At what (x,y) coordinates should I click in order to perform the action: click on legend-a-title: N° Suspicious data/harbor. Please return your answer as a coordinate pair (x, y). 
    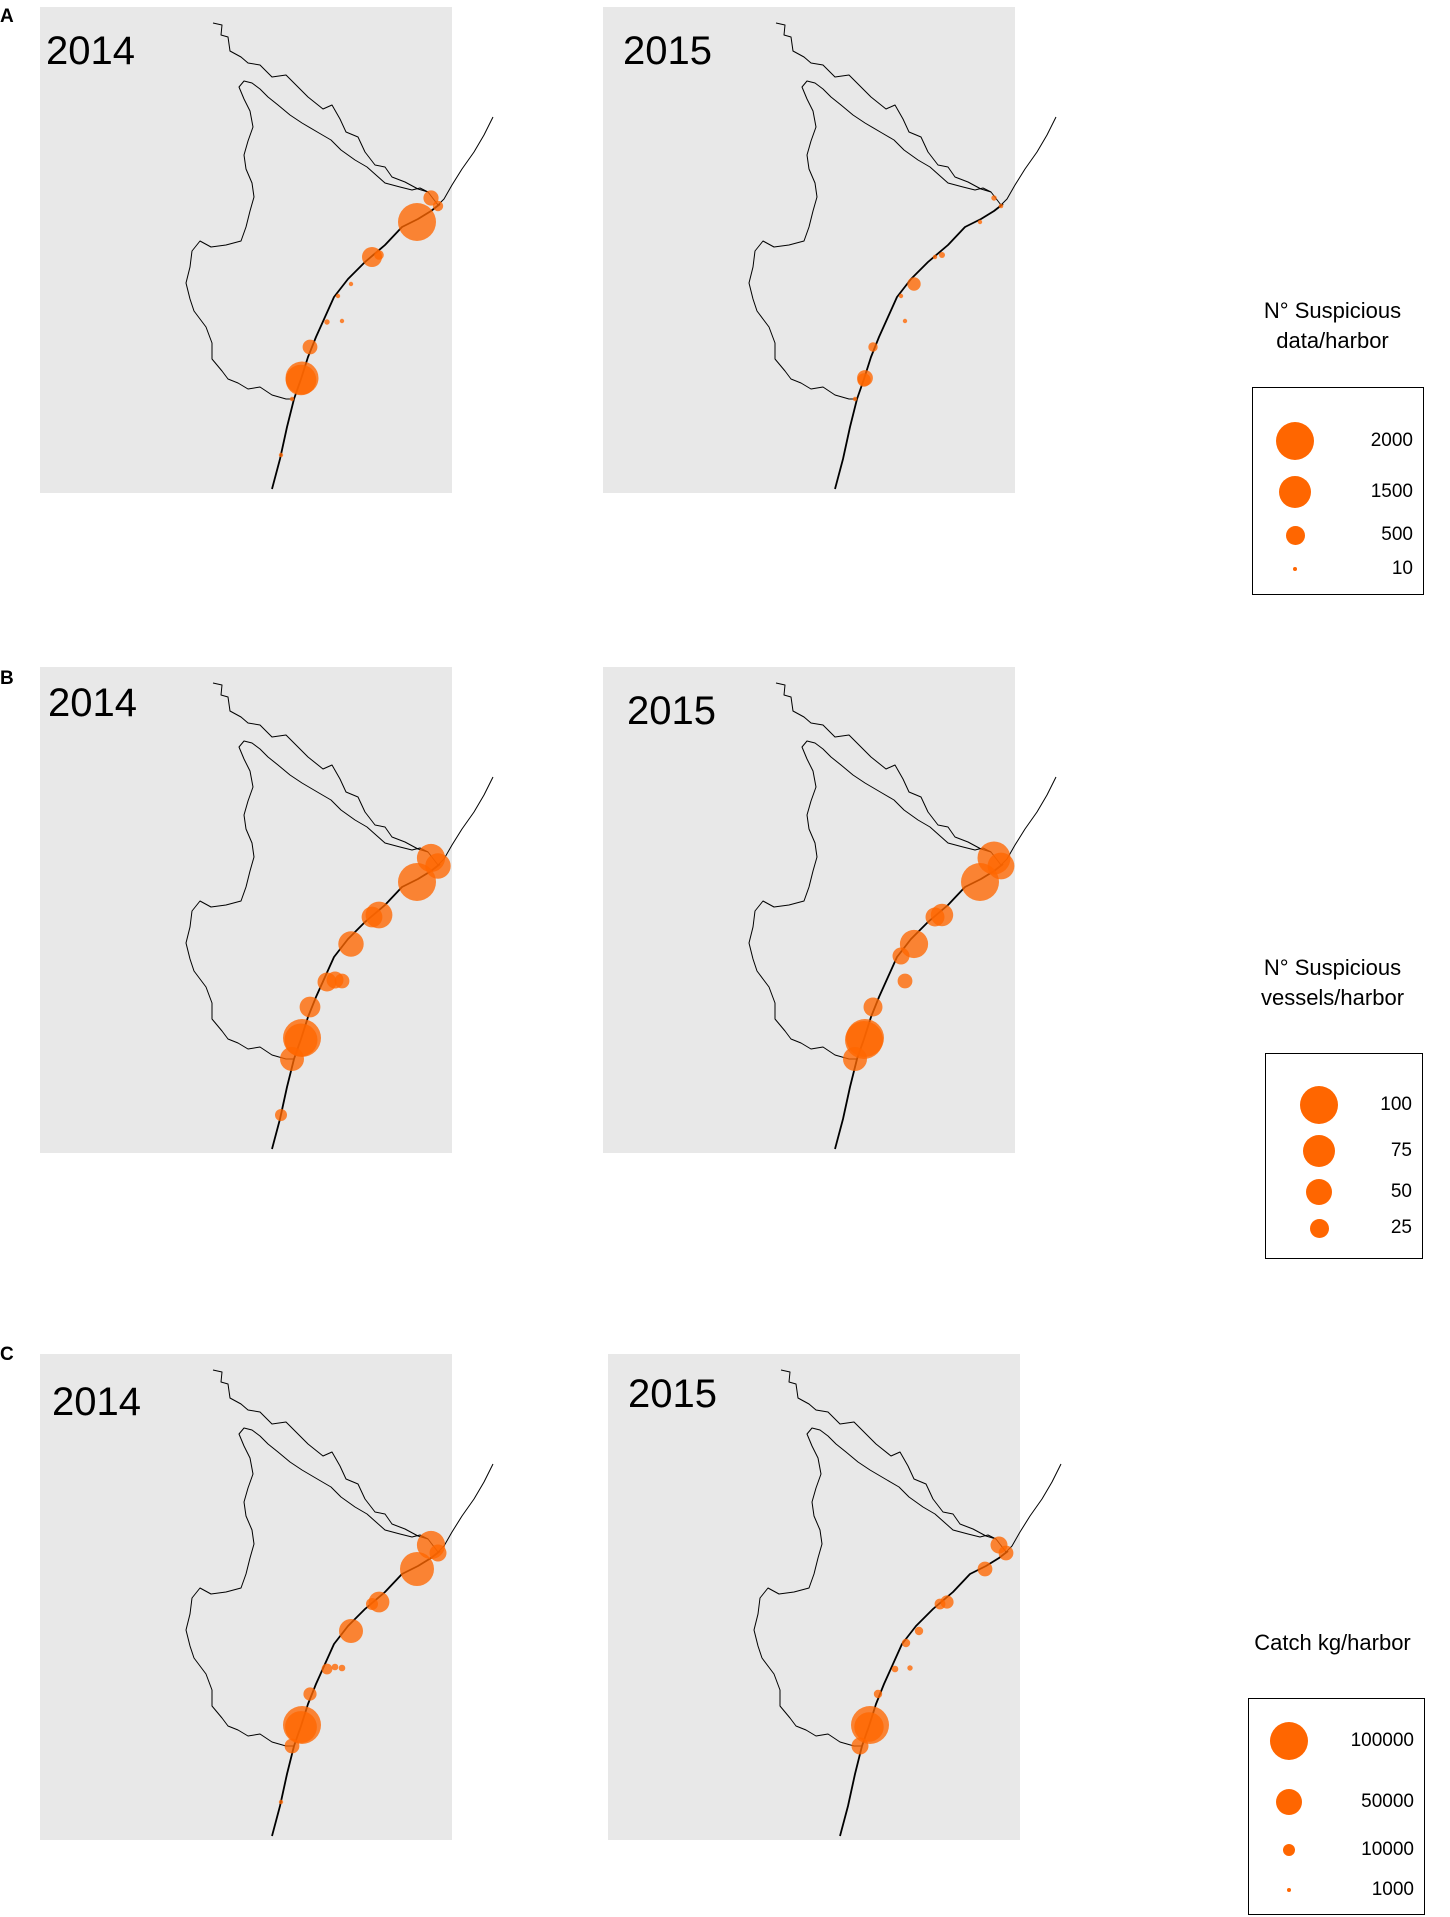
    Looking at the image, I should click on (1332, 326).